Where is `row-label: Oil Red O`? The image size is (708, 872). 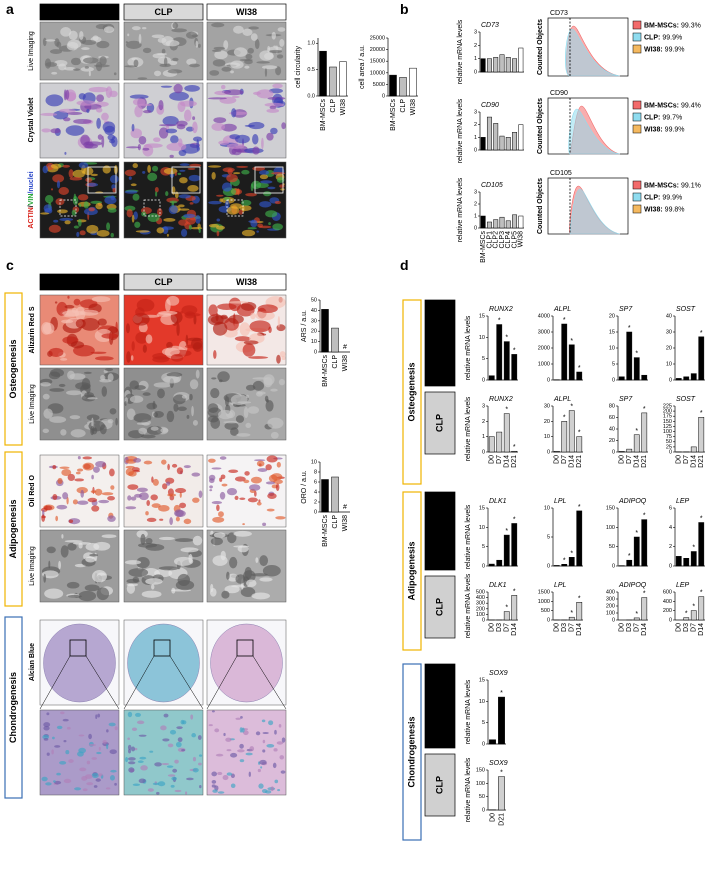
row-label: Oil Red O is located at coordinates (32, 491).